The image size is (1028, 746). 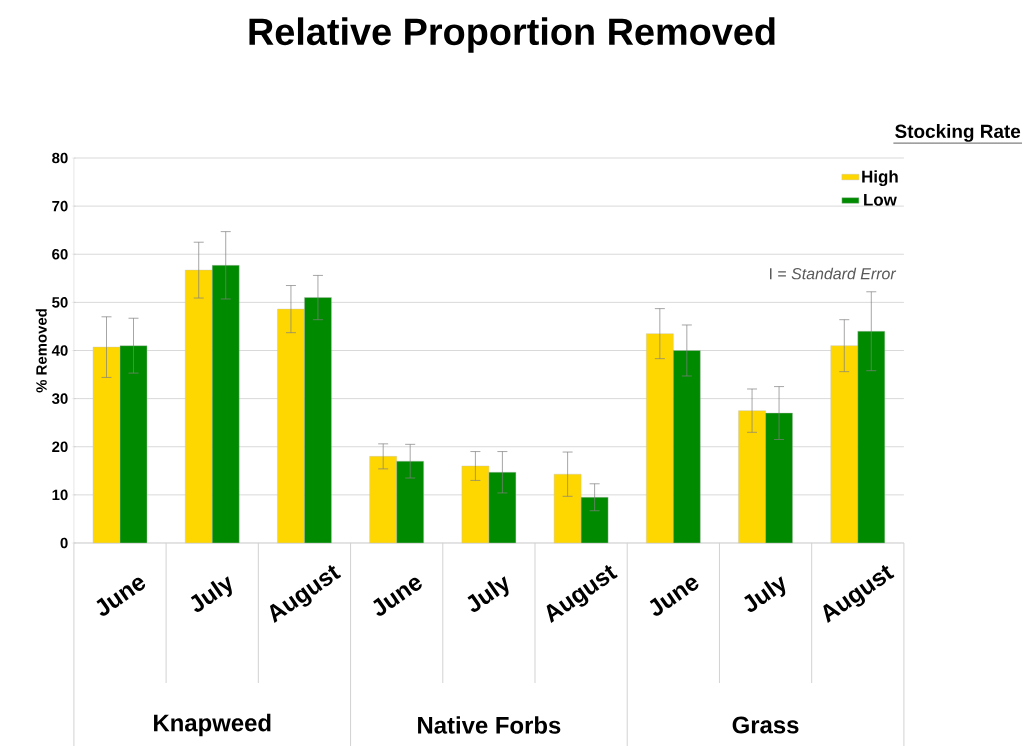 What do you see at coordinates (958, 133) in the screenshot?
I see `legend-title: Stocking Rate` at bounding box center [958, 133].